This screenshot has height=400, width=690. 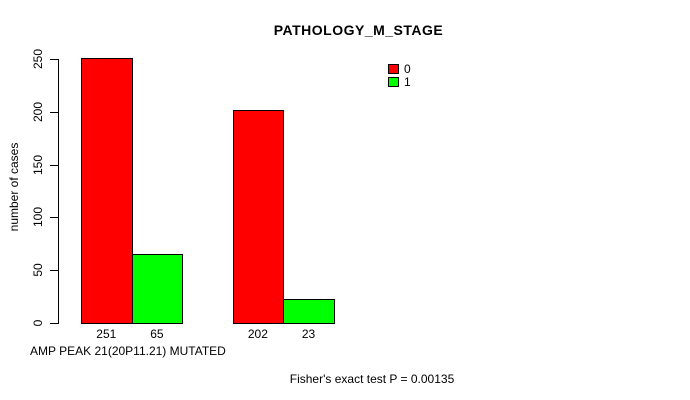 I want to click on legend-entry-0: 0, so click(x=399, y=69).